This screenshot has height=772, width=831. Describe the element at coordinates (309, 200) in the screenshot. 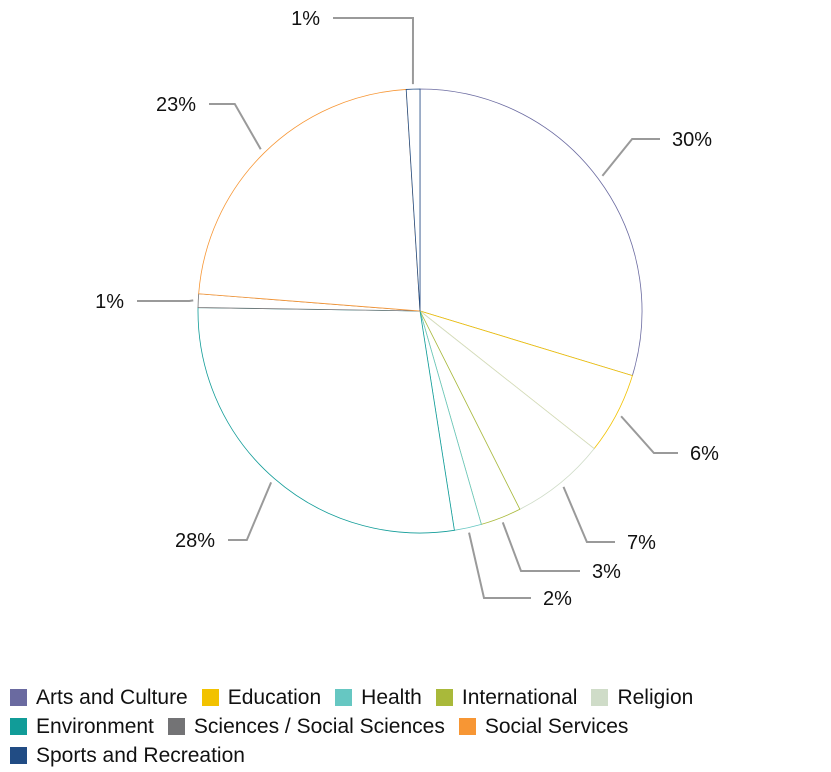

I see `pie-slice-social-services` at that location.